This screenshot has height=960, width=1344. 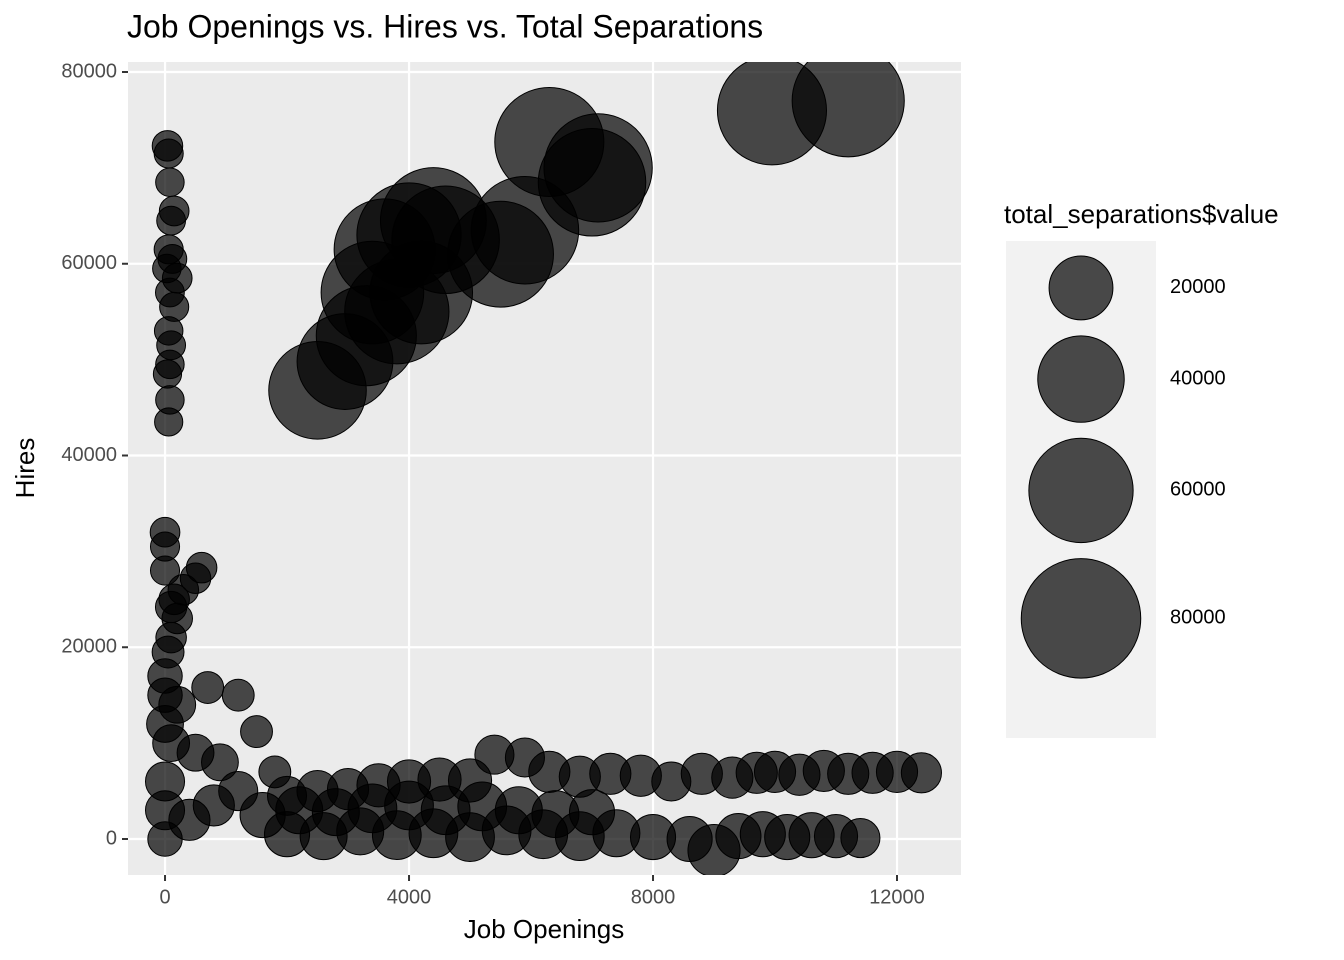 What do you see at coordinates (409, 897) in the screenshot?
I see `x-tick-label: 4000` at bounding box center [409, 897].